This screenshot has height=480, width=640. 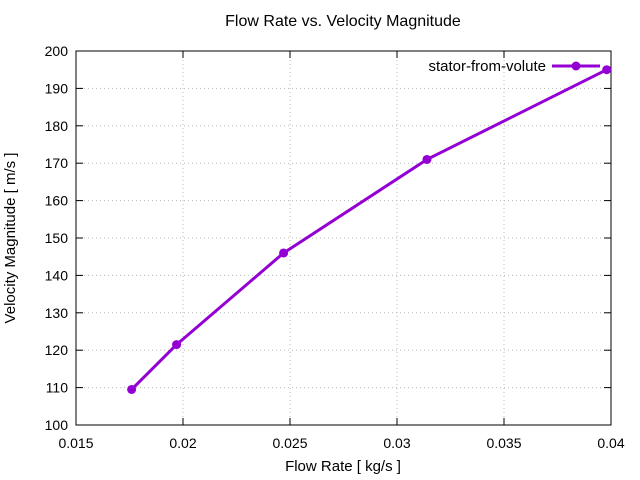 I want to click on y-tick-label: 170, so click(x=57, y=163).